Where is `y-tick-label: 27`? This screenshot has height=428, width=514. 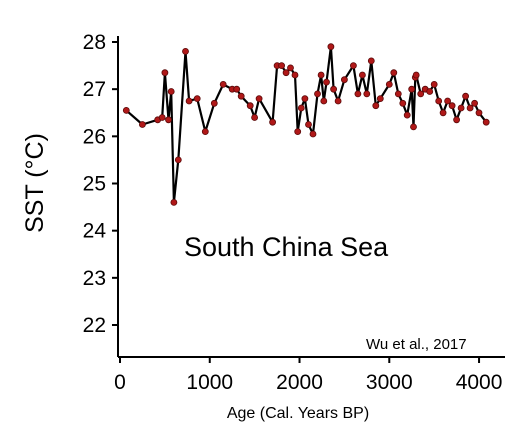
y-tick-label: 27 is located at coordinates (94, 89).